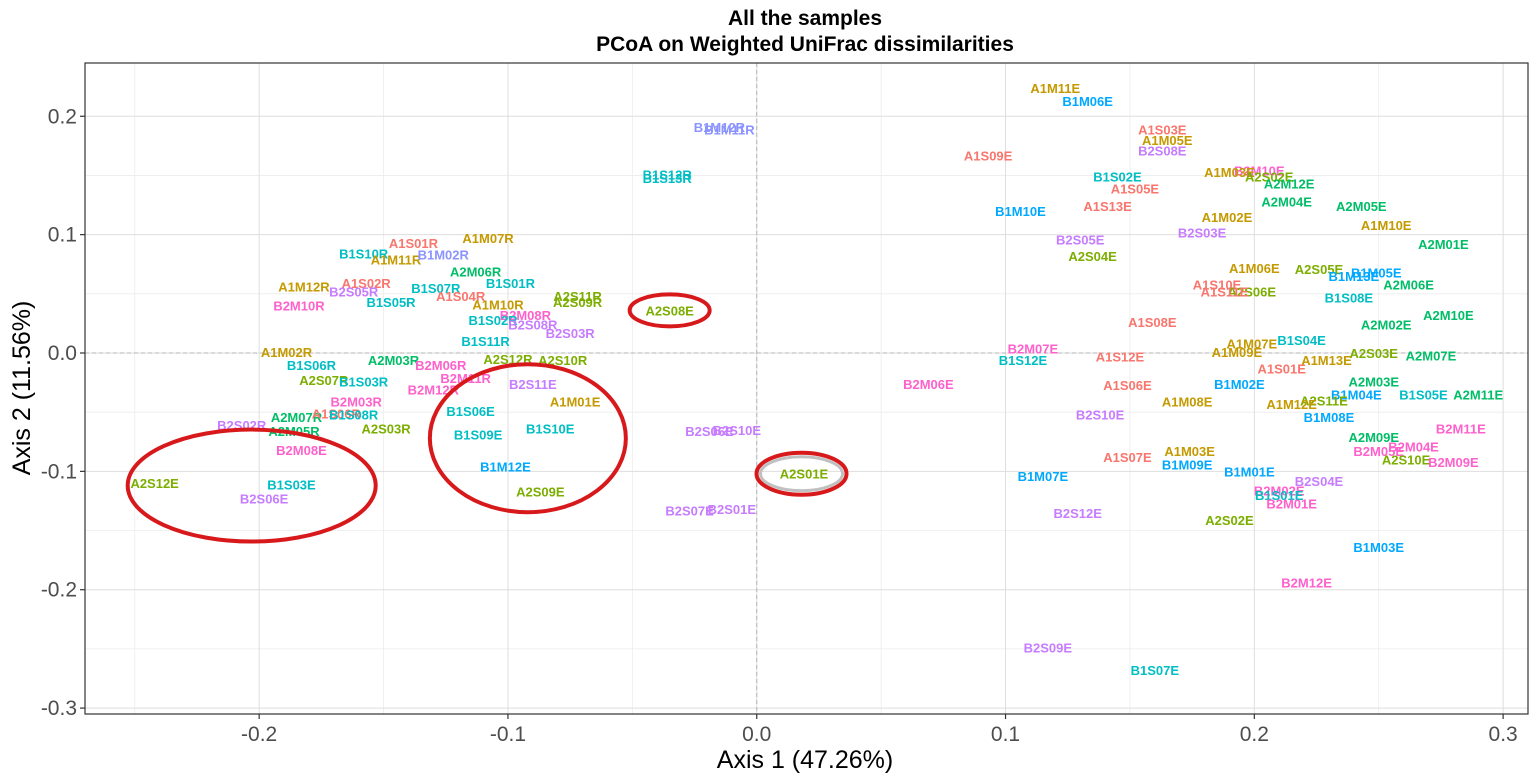 The height and width of the screenshot is (781, 1536). Describe the element at coordinates (526, 315) in the screenshot. I see `point-label: B2M08R` at that location.